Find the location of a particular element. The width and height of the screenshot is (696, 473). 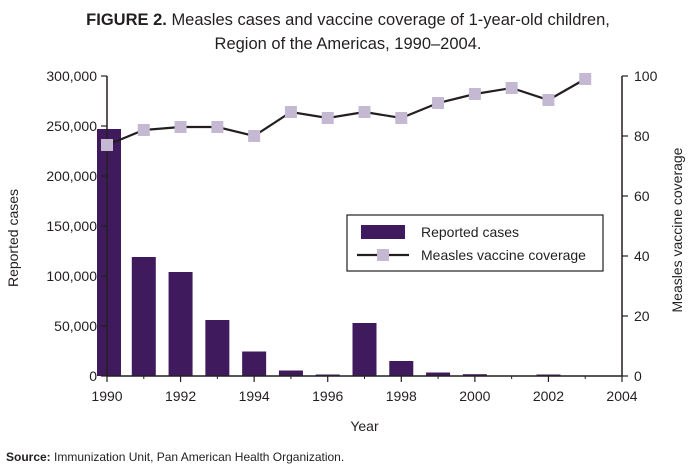

coverage-point-1997 is located at coordinates (364, 112).